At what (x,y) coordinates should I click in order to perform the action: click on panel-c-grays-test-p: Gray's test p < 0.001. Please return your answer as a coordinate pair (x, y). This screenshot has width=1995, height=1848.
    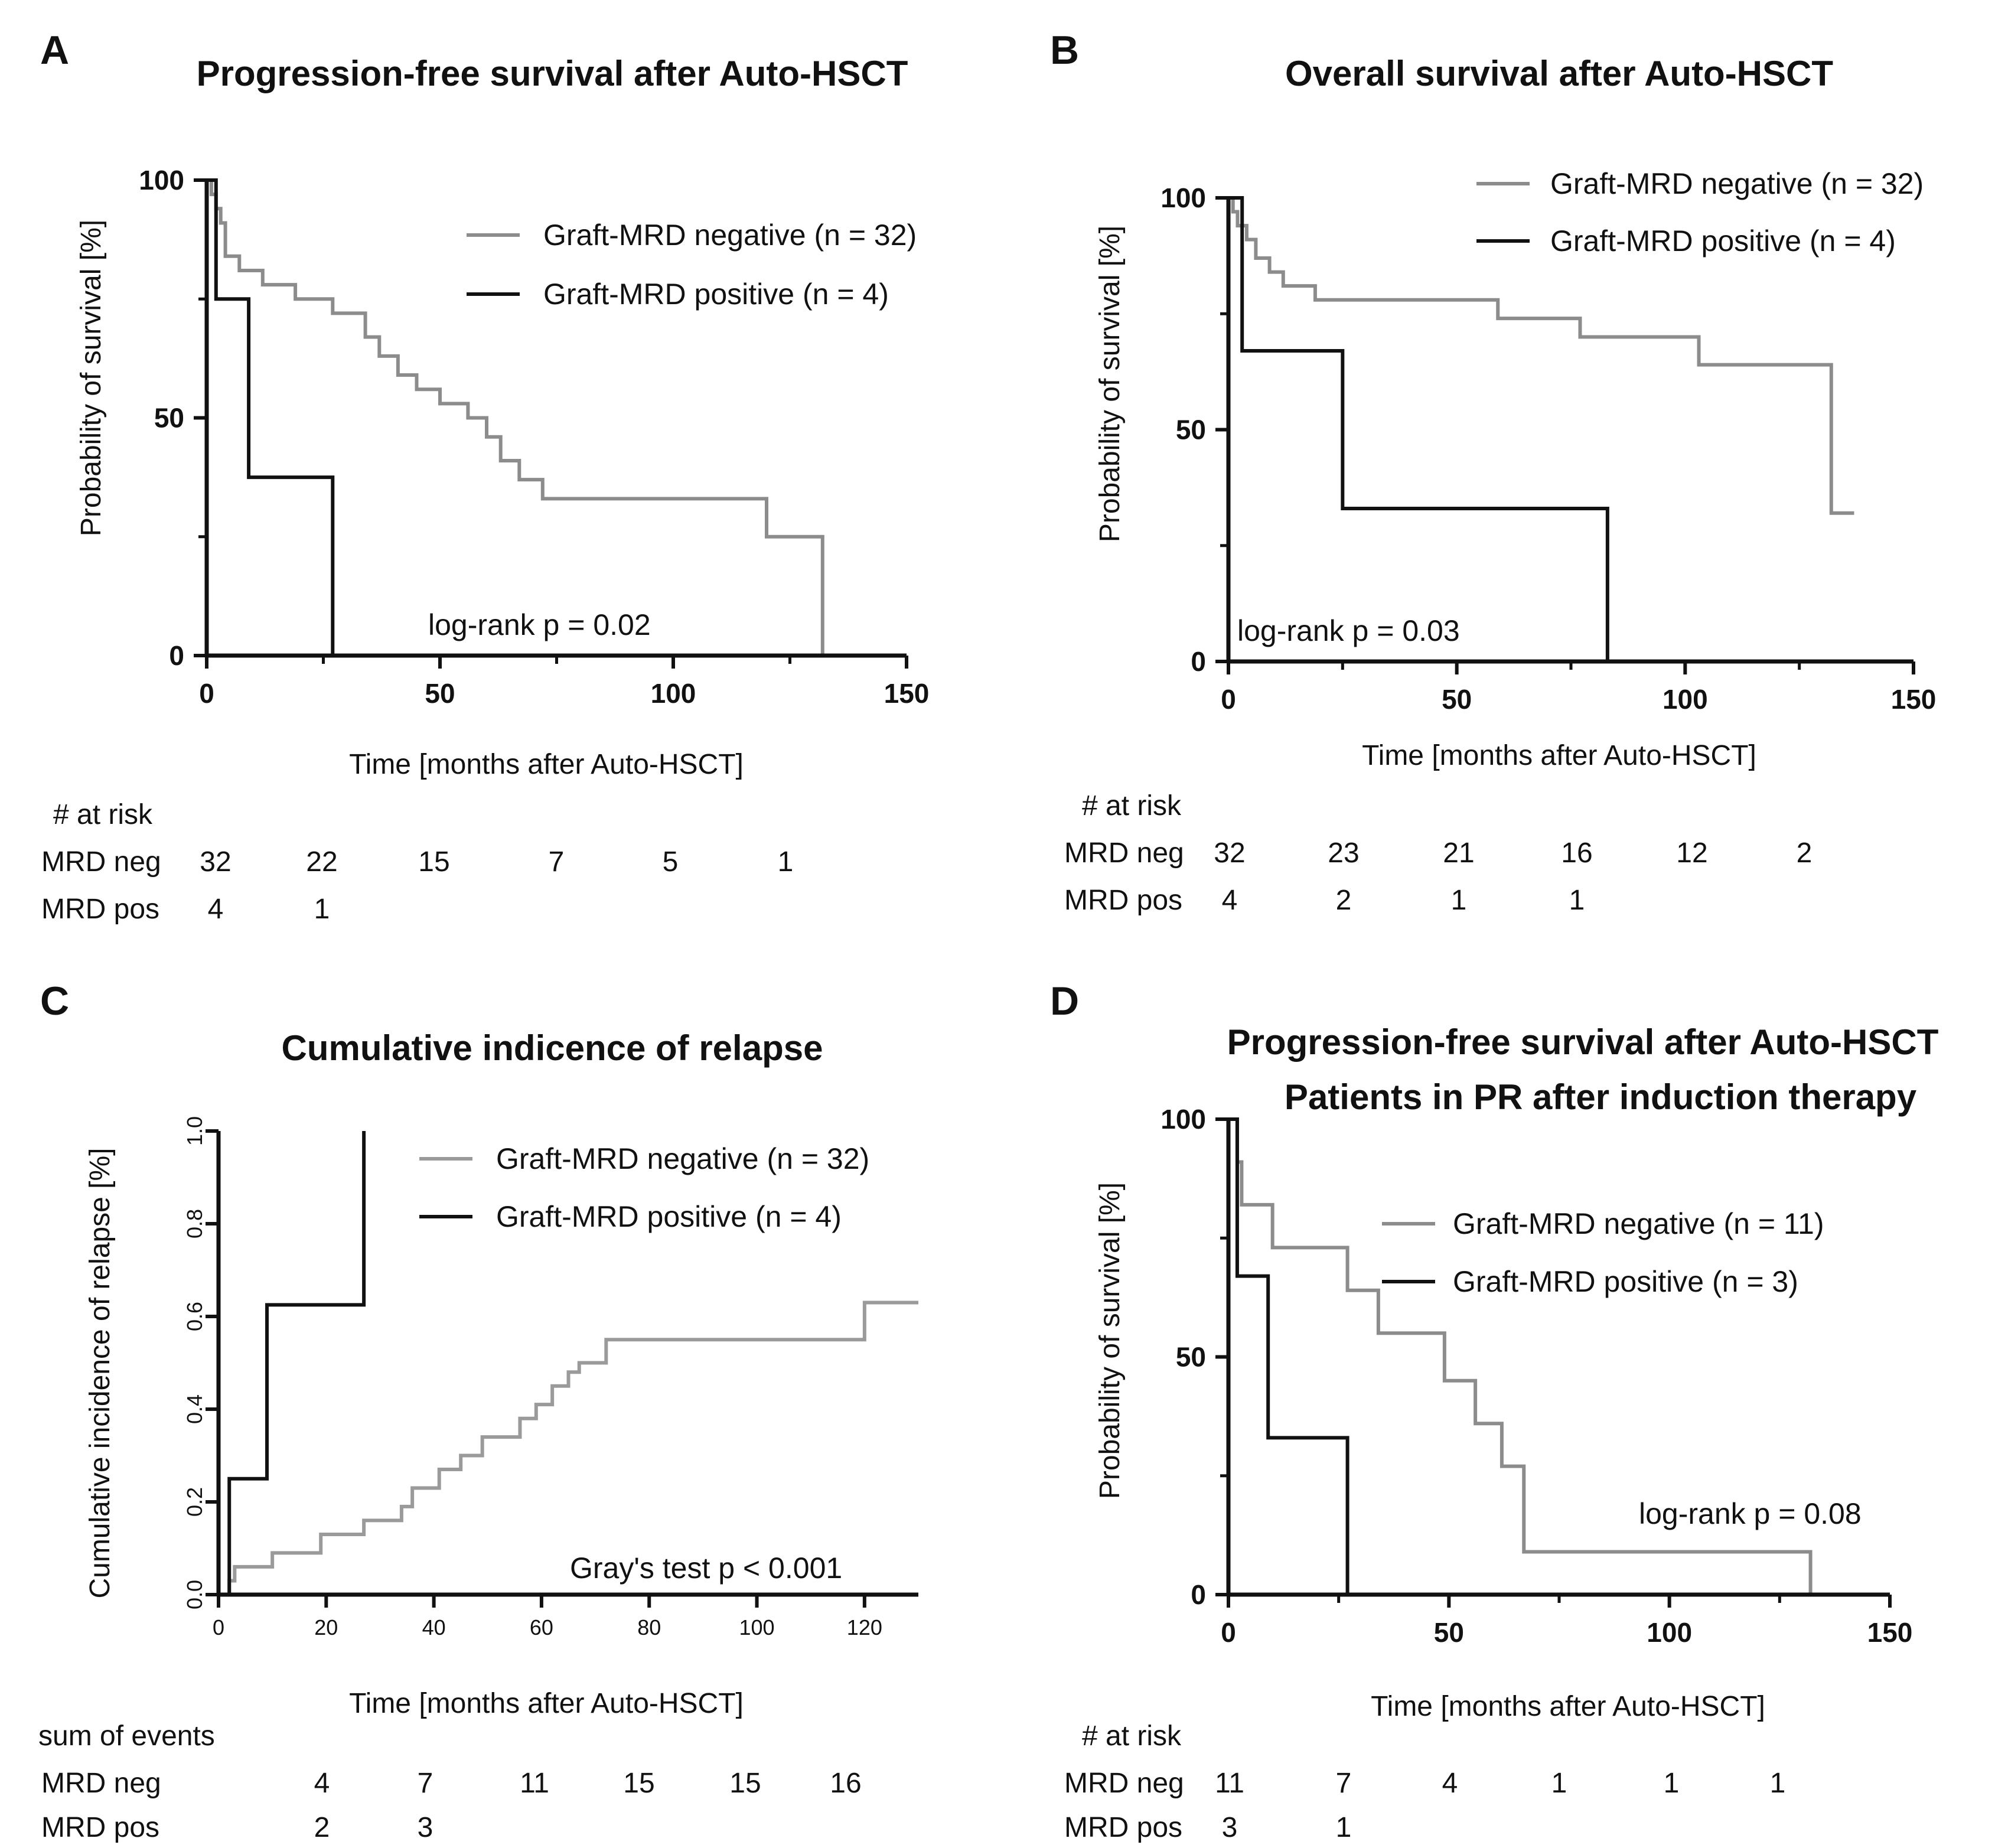
    Looking at the image, I should click on (706, 1568).